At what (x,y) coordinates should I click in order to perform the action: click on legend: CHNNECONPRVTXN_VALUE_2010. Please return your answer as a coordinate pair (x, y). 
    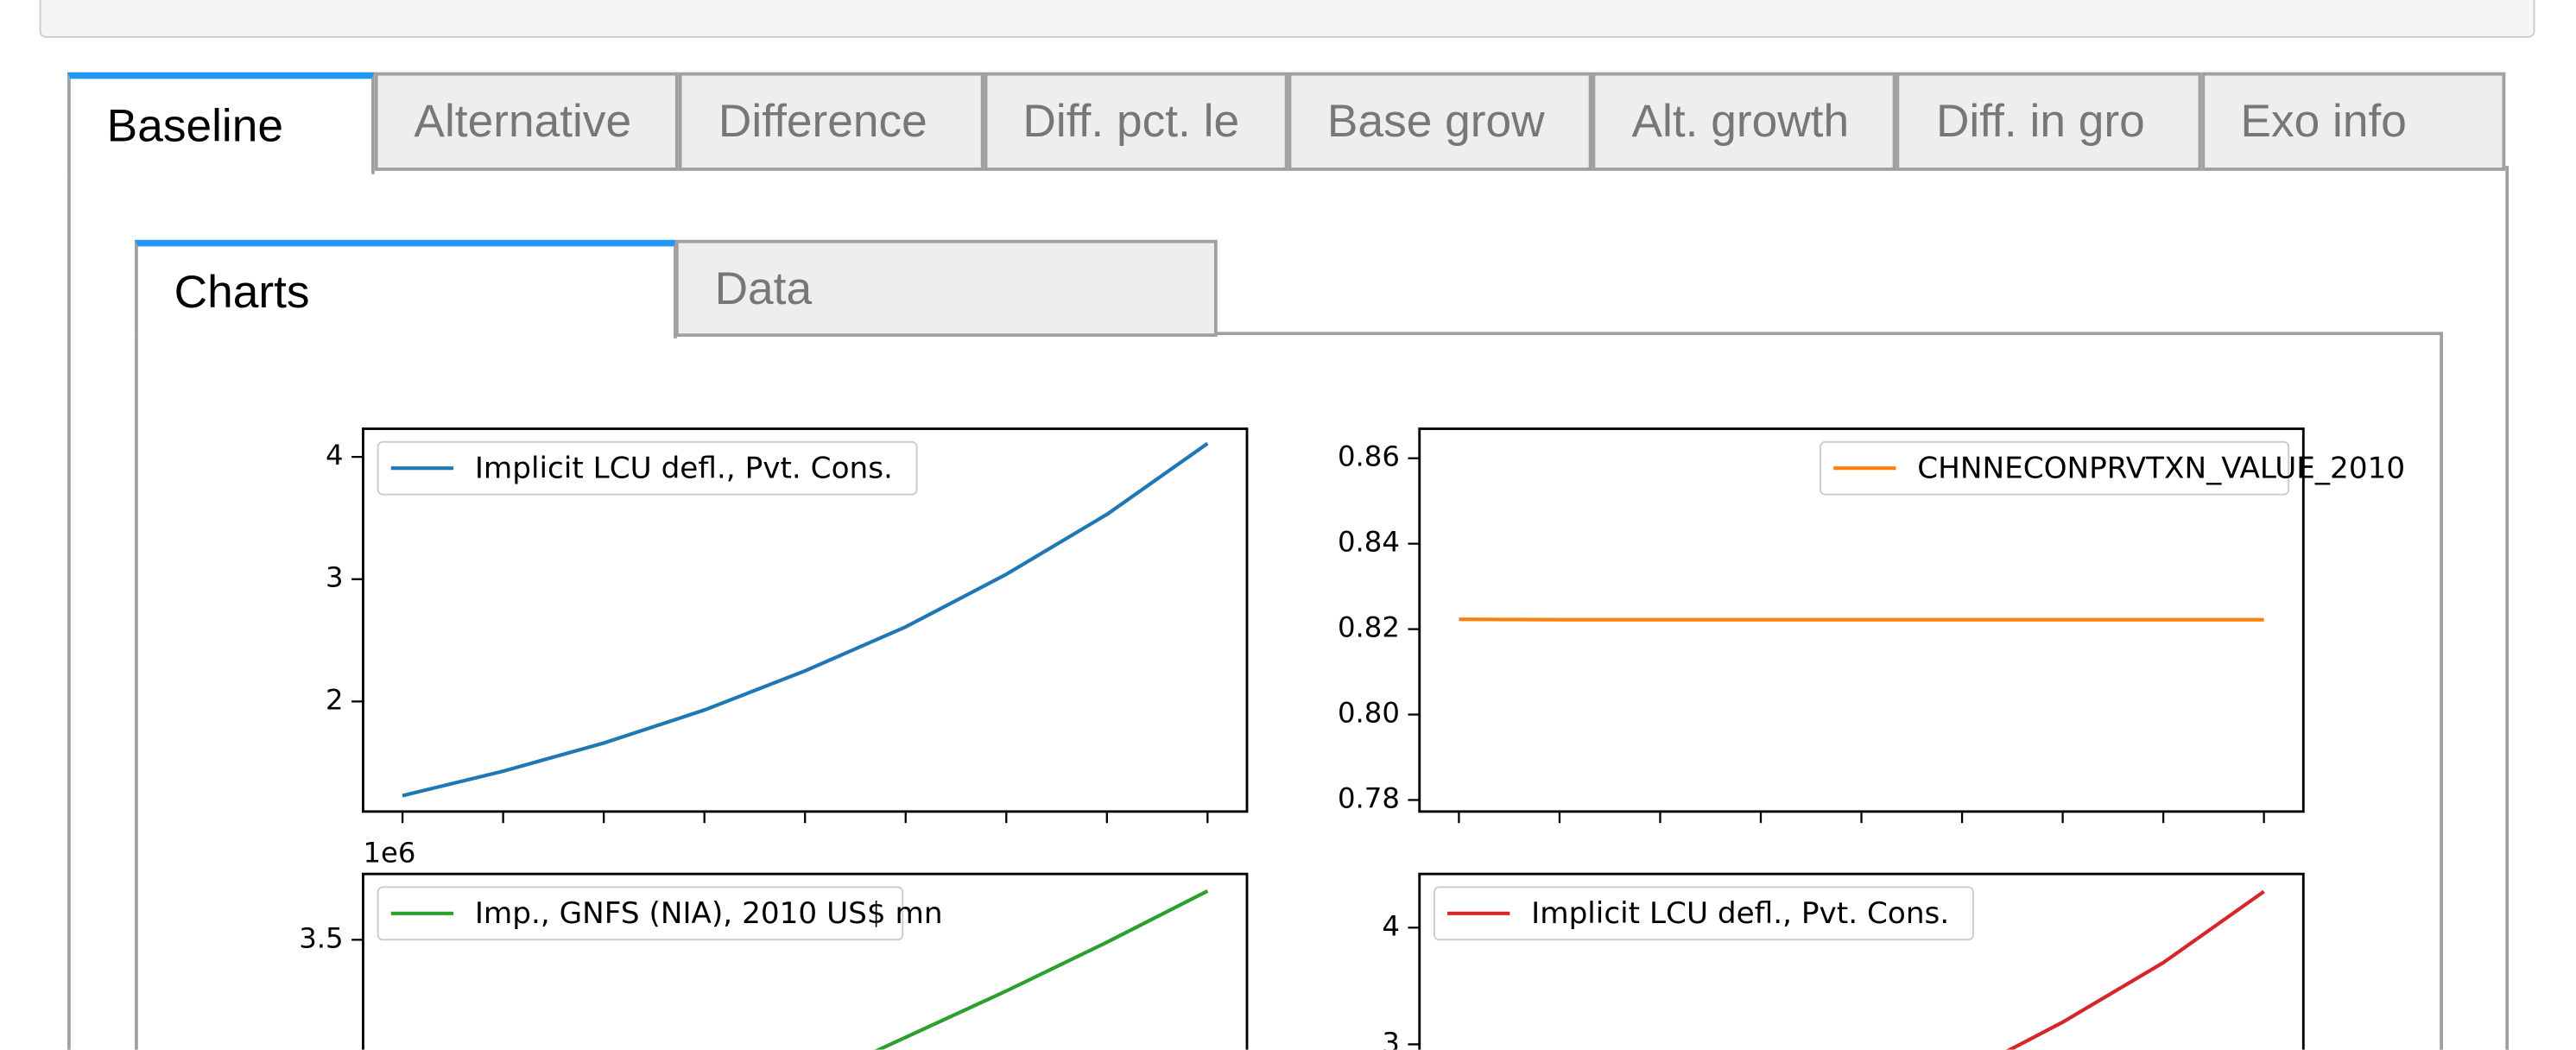
    Looking at the image, I should click on (2112, 468).